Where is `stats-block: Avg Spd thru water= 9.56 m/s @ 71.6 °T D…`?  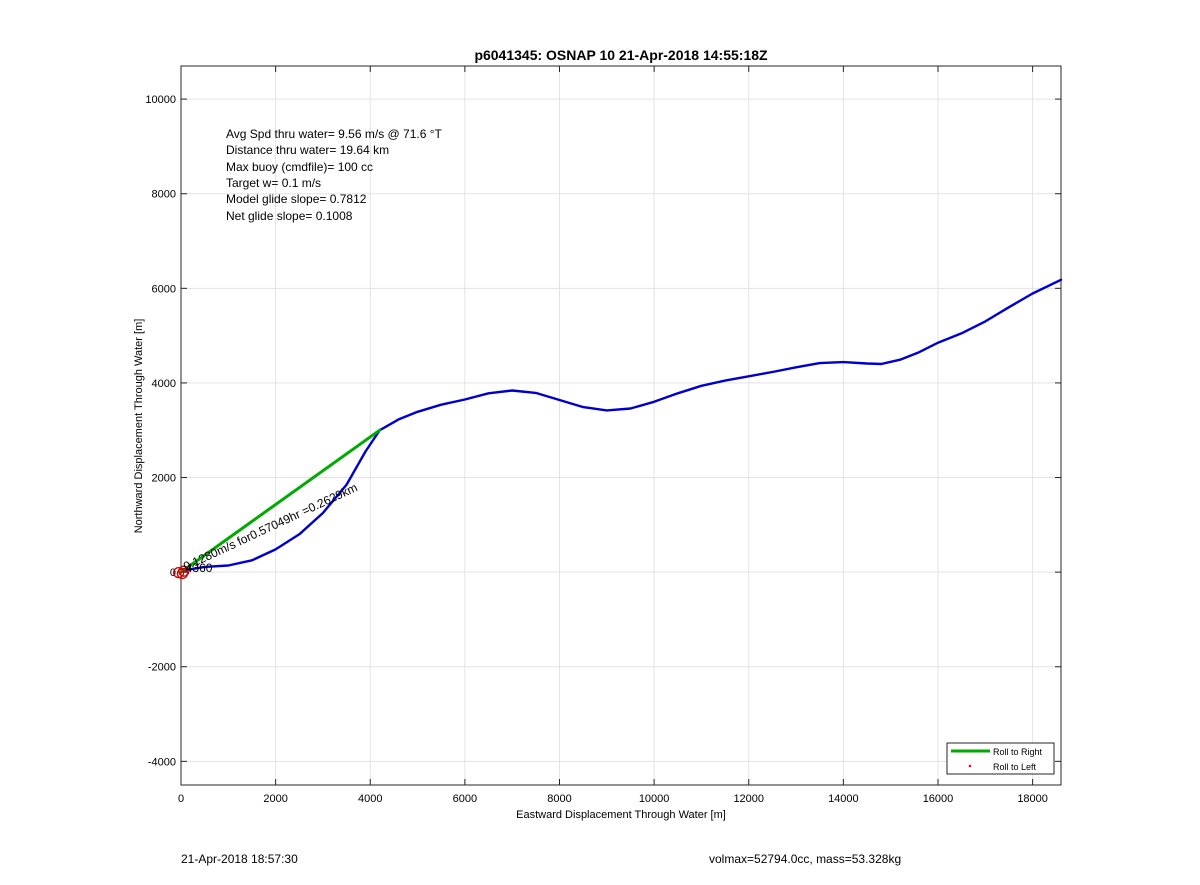 stats-block: Avg Spd thru water= 9.56 m/s @ 71.6 °T D… is located at coordinates (334, 175).